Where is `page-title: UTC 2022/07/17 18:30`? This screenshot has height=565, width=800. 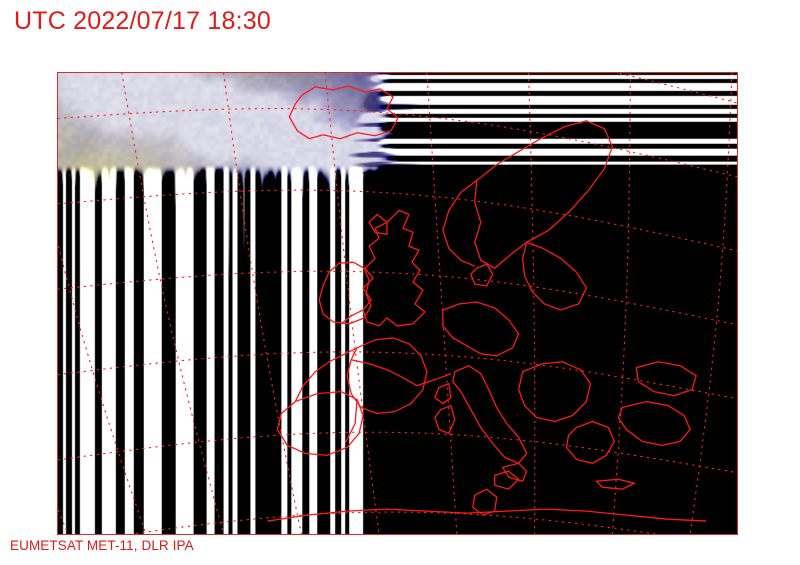
page-title: UTC 2022/07/17 18:30 is located at coordinates (142, 21).